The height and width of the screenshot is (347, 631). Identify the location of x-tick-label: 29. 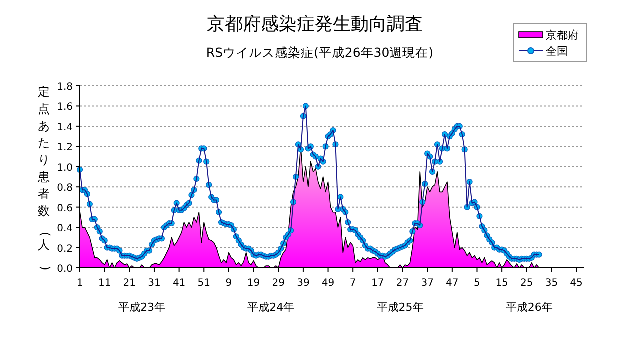
(278, 283).